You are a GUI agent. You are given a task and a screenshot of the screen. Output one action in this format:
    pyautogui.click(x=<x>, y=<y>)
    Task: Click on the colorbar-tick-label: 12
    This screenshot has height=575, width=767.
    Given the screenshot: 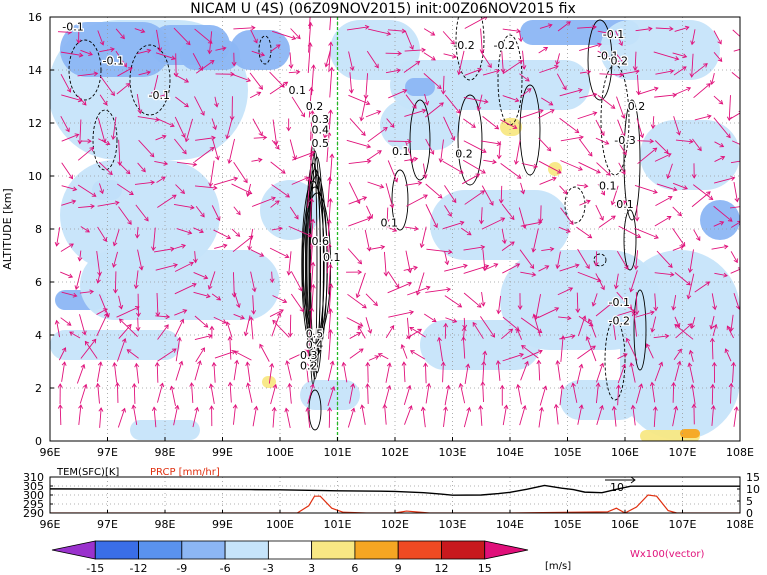 What is the action you would take?
    pyautogui.click(x=441, y=568)
    